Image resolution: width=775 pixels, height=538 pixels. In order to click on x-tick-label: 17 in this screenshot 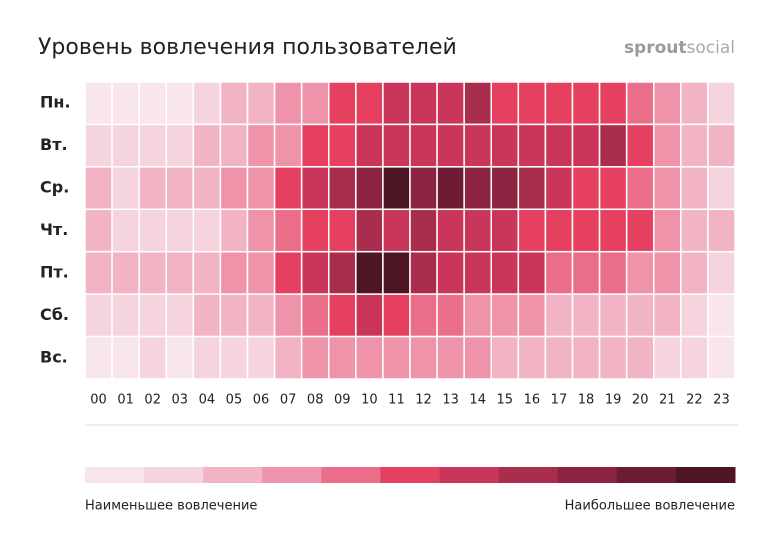, I will do `click(559, 400)`.